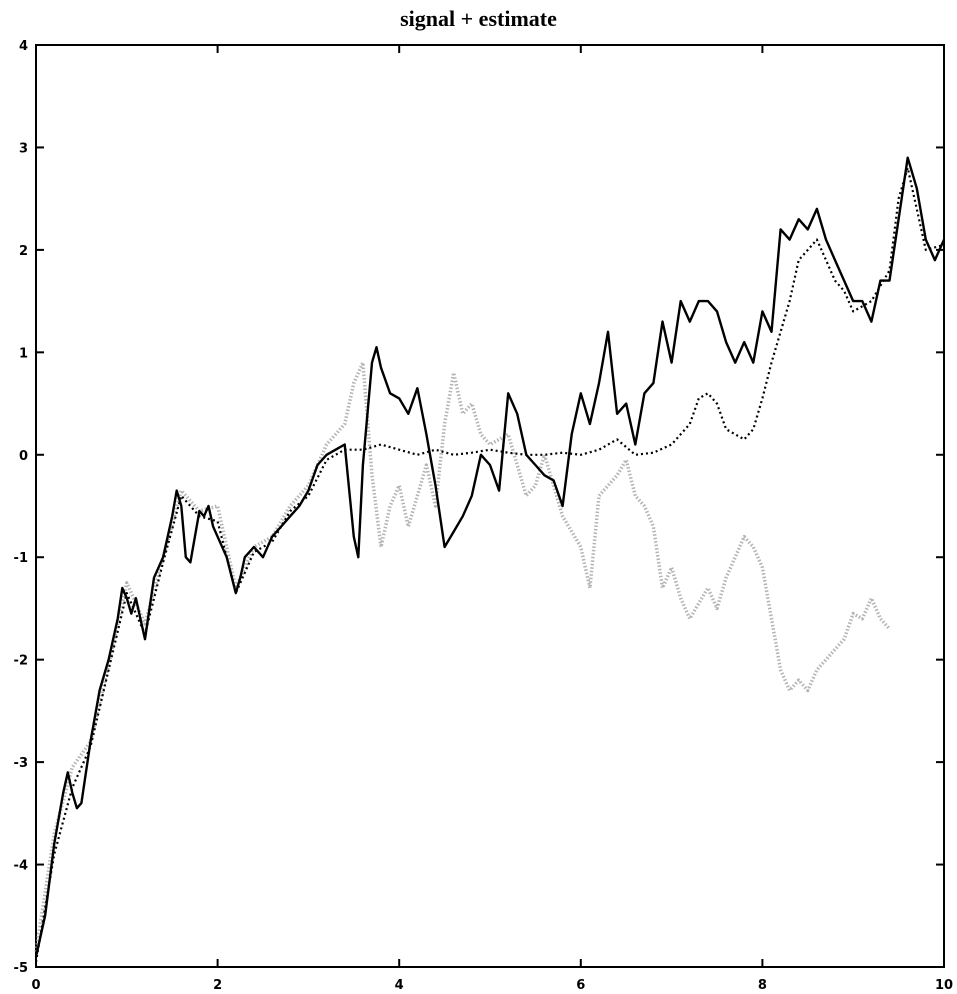 The image size is (957, 994). Describe the element at coordinates (21, 866) in the screenshot. I see `y-tick-label: -4` at that location.